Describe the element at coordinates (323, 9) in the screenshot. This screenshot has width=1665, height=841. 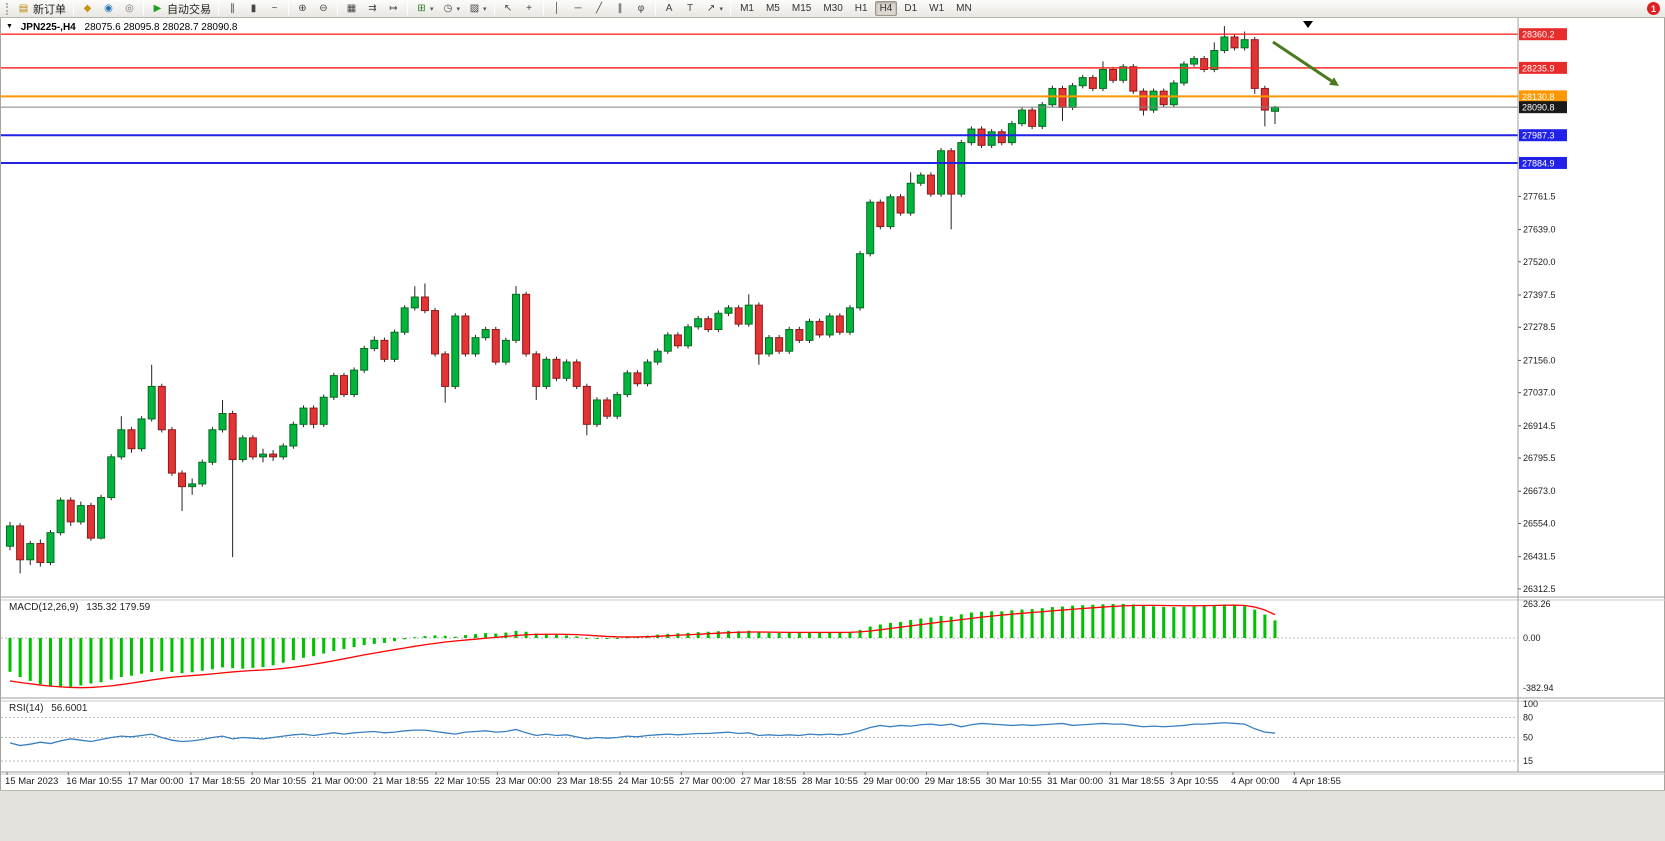
I see `zoom-out-button: ⊖` at that location.